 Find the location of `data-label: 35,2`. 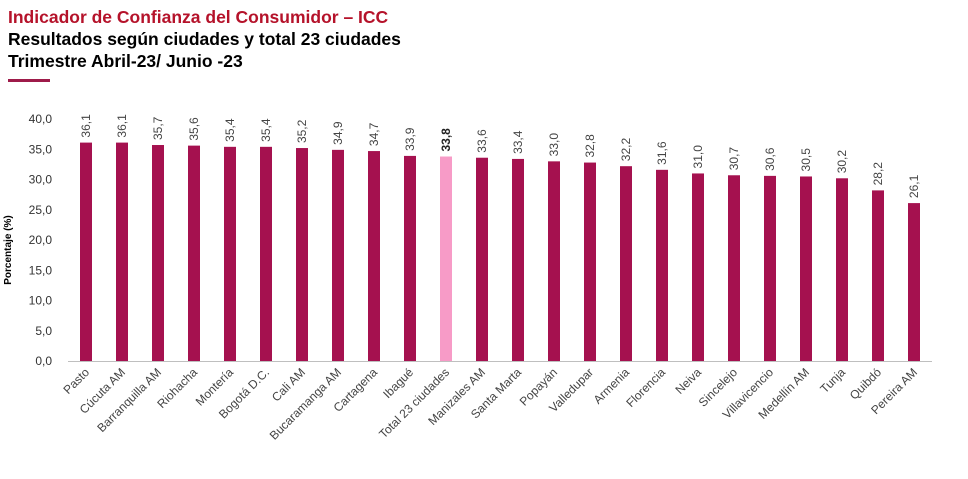

data-label: 35,2 is located at coordinates (302, 131).